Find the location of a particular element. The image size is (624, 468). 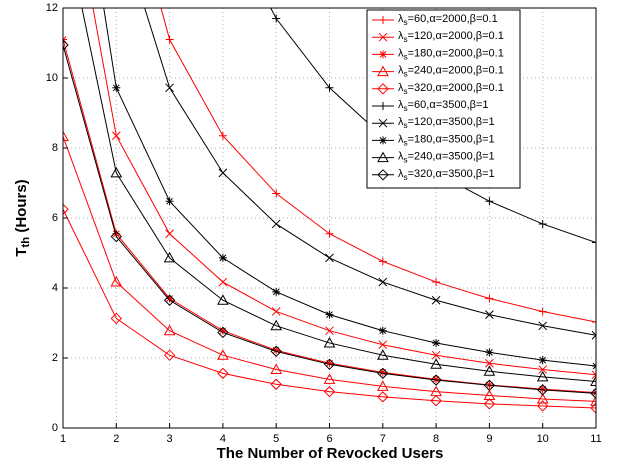

legend-label: λs=180,α=2000,β=0.1 is located at coordinates (451, 54).